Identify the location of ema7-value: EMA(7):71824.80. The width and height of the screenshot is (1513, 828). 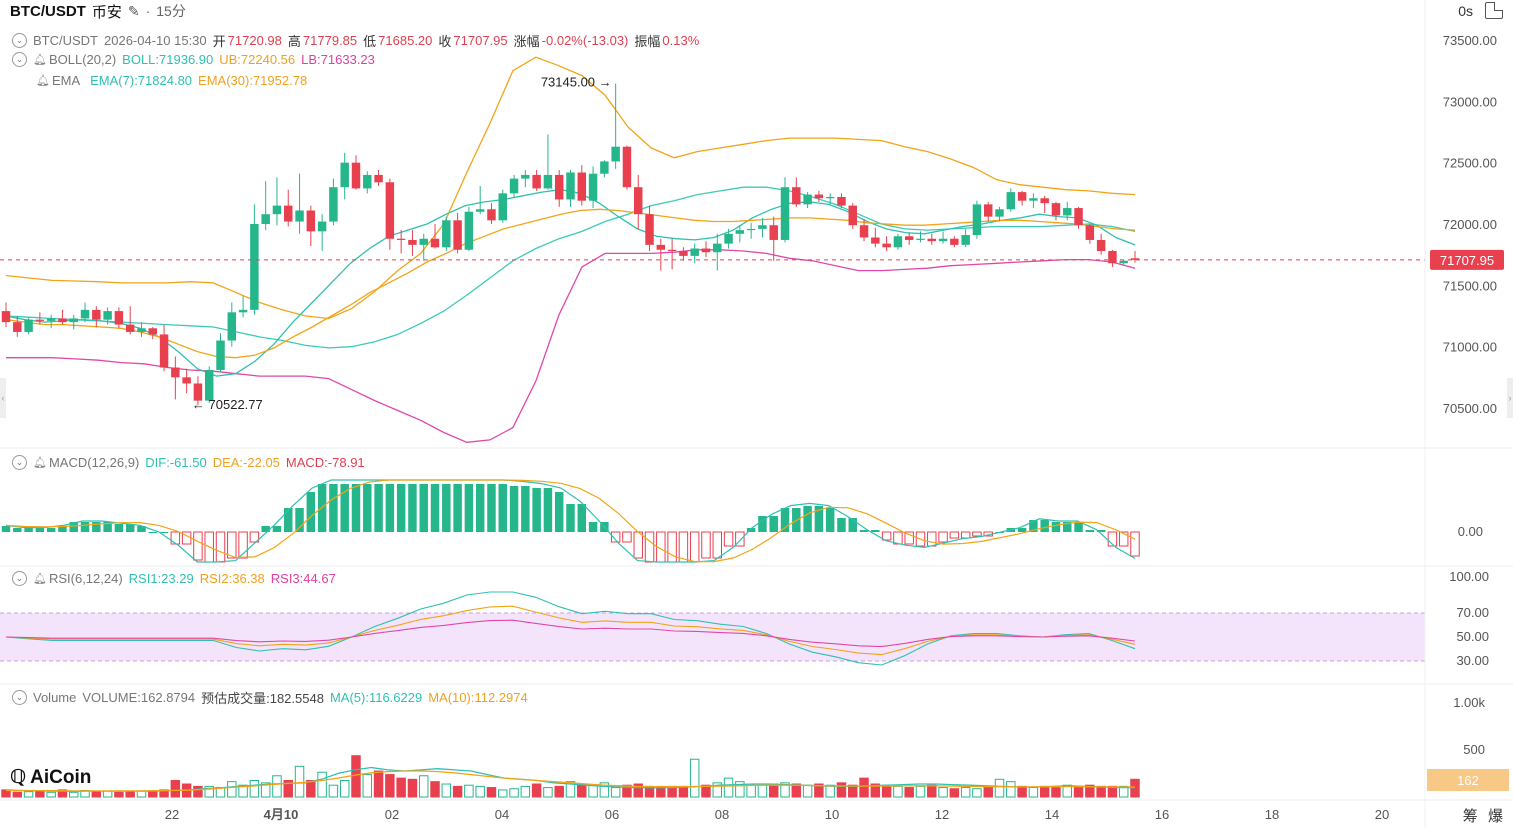
(141, 80).